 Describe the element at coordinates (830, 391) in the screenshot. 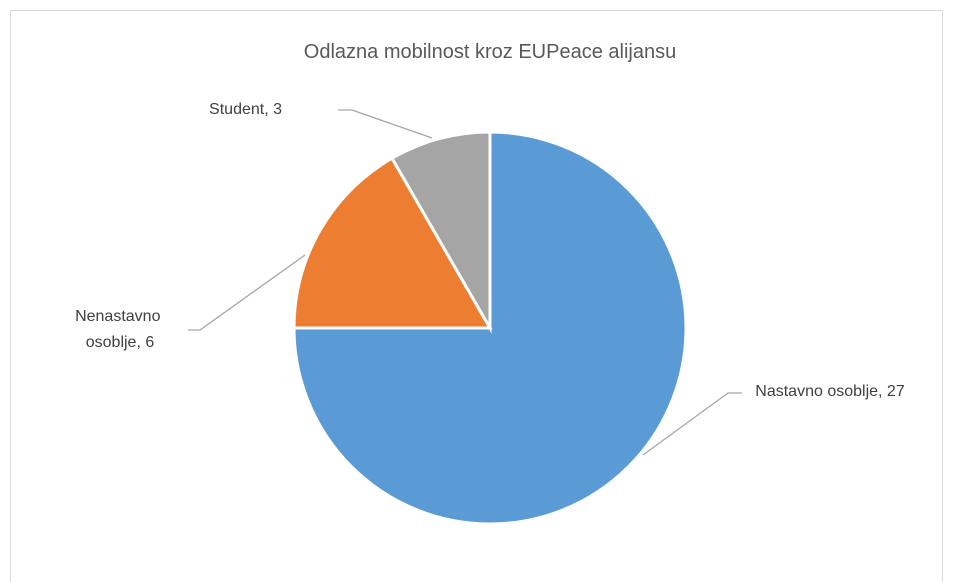

I see `data-label: Nastavno osoblje, 27` at that location.